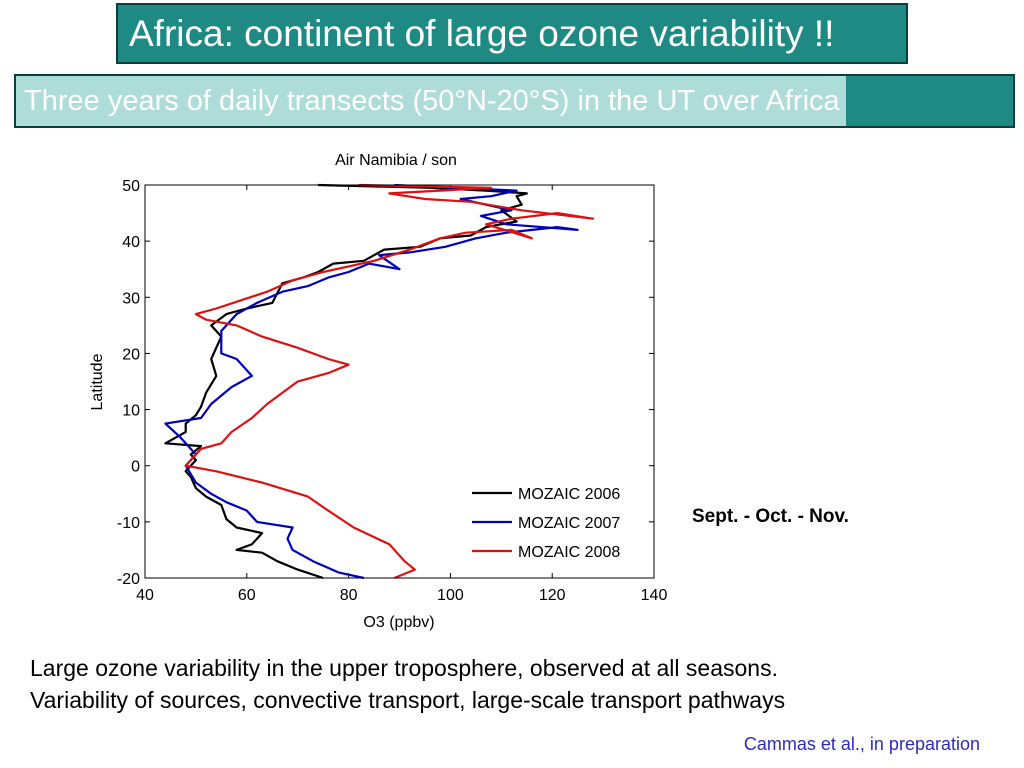 The height and width of the screenshot is (768, 1024). I want to click on chart-title: Air Namibia / son, so click(396, 160).